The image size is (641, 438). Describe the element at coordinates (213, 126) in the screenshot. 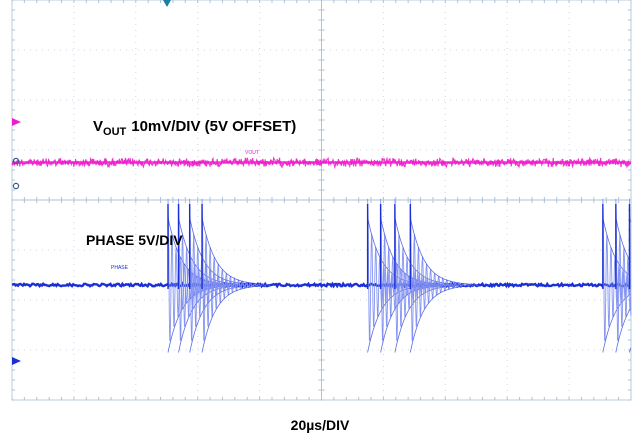

I see `vout-label-scale: 10mV/DIV (5V OFFSET)` at that location.